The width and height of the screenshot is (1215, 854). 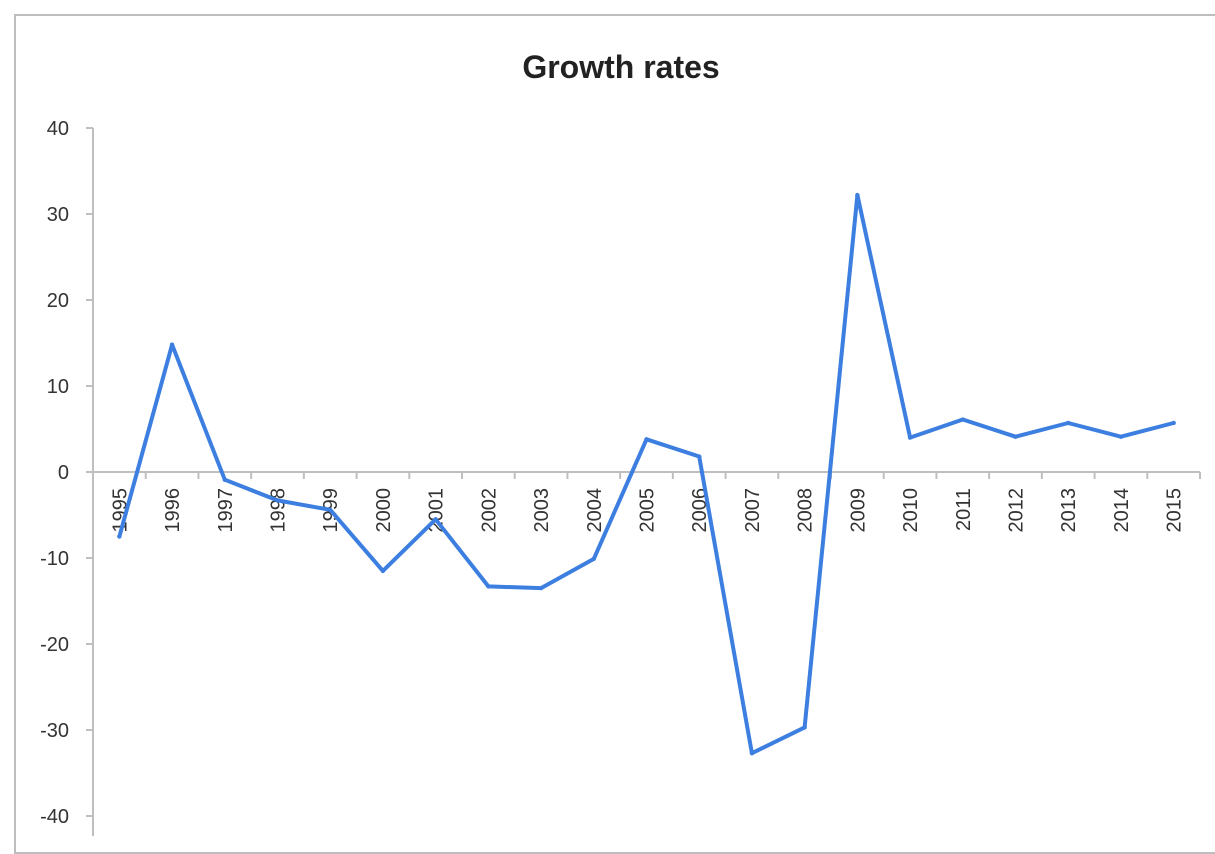 What do you see at coordinates (1069, 510) in the screenshot?
I see `x-tick-label: 2013` at bounding box center [1069, 510].